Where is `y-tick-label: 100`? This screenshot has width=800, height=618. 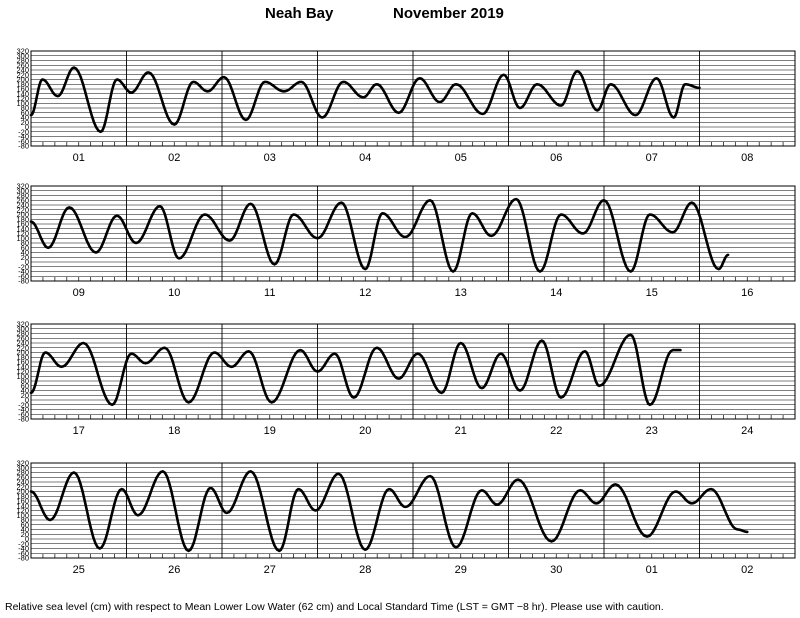 y-tick-label: 100 is located at coordinates (22, 238).